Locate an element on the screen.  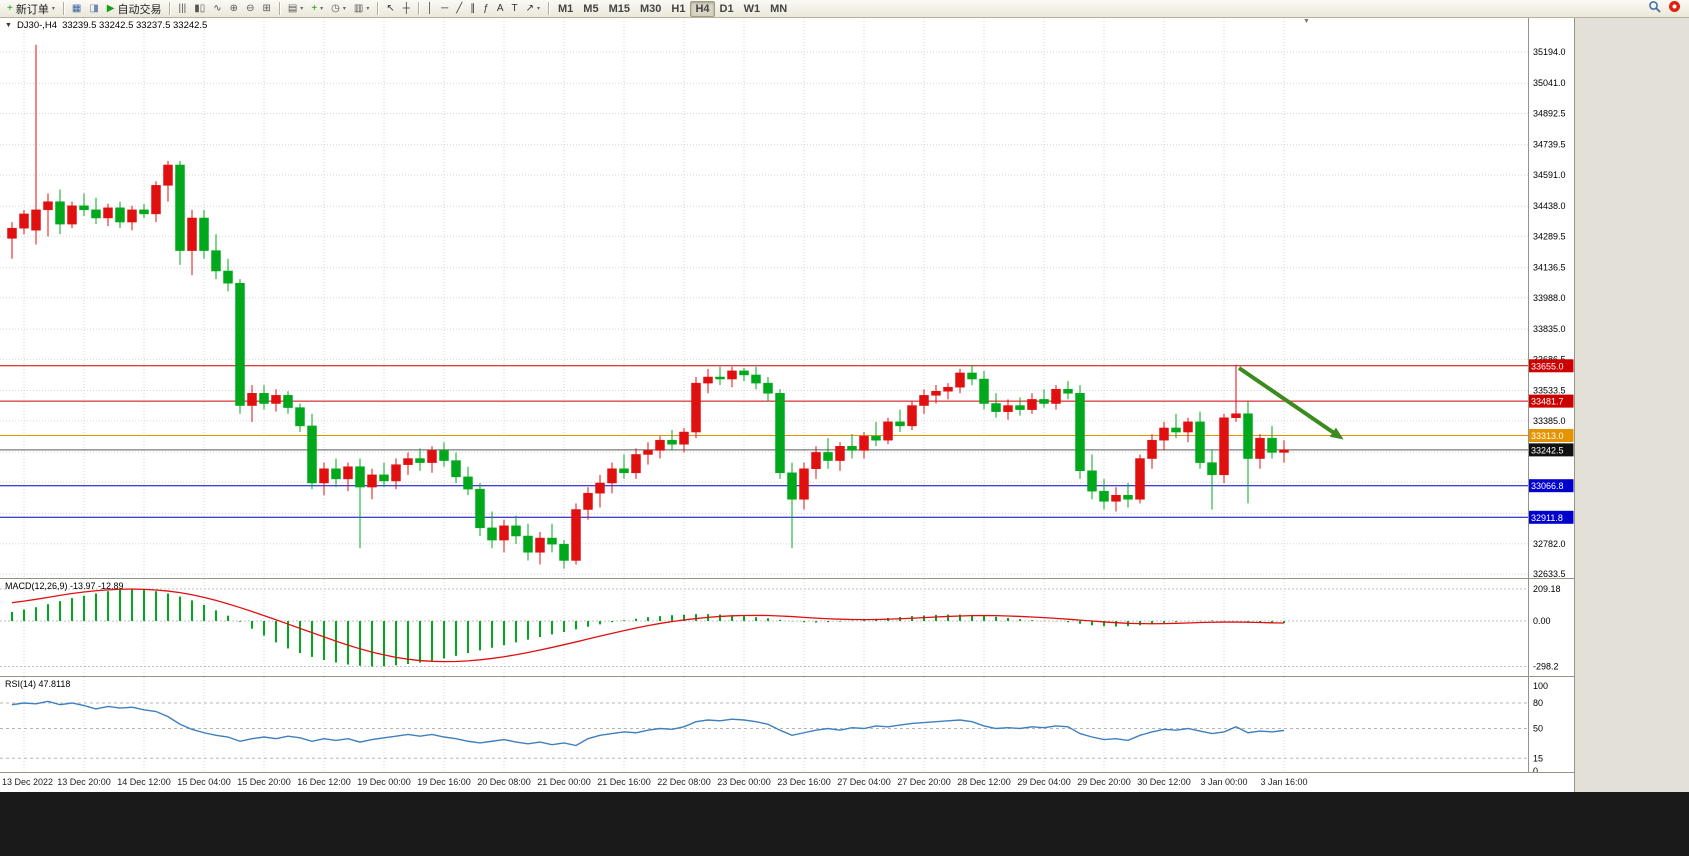
chart-menu-icon: ▼ is located at coordinates (8, 25).